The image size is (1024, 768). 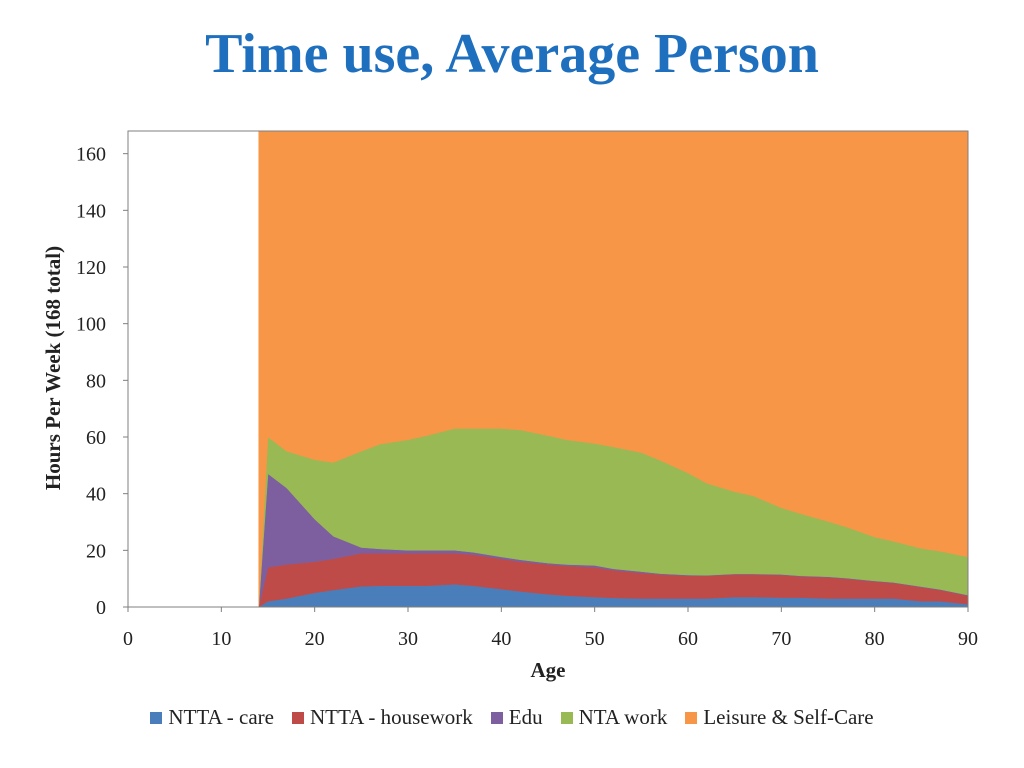 I want to click on x-tick-label: 40, so click(x=501, y=639).